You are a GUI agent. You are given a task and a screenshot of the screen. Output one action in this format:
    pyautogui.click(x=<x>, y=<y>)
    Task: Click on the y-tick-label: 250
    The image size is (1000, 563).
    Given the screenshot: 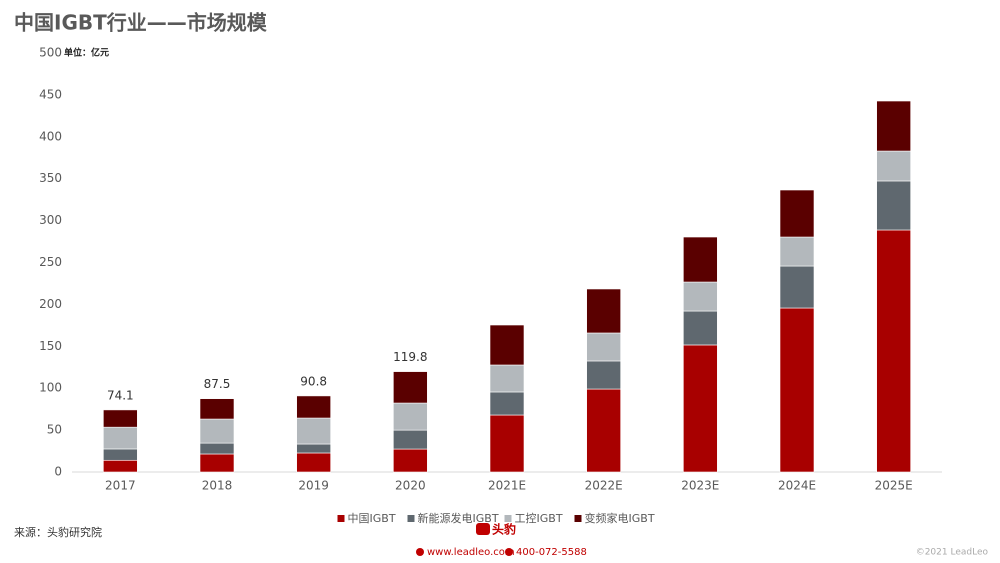 What is the action you would take?
    pyautogui.click(x=50, y=262)
    